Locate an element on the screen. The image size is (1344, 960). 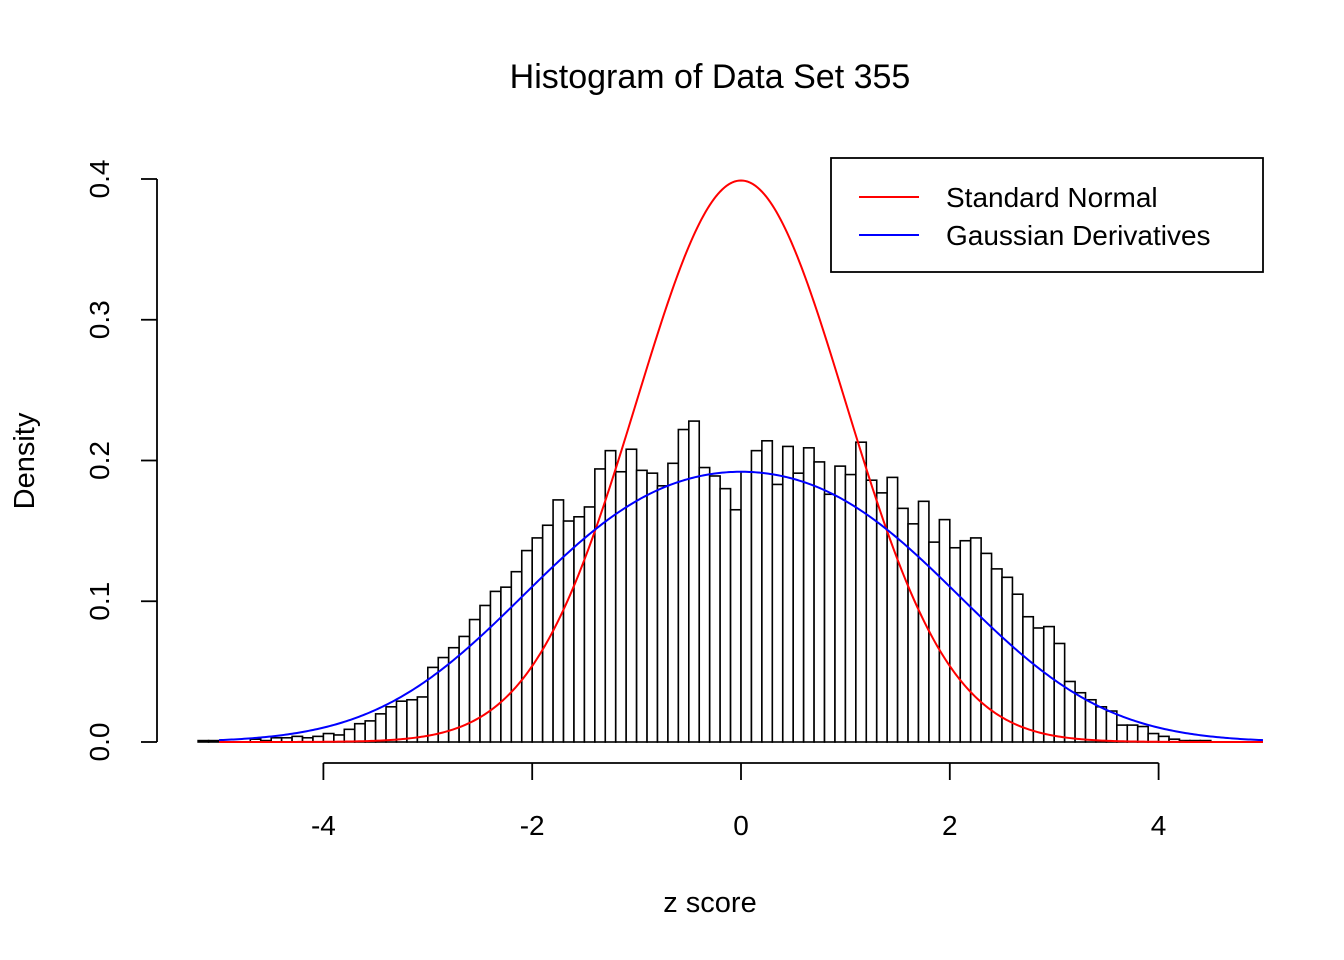
x-tick-label: -2 is located at coordinates (532, 825).